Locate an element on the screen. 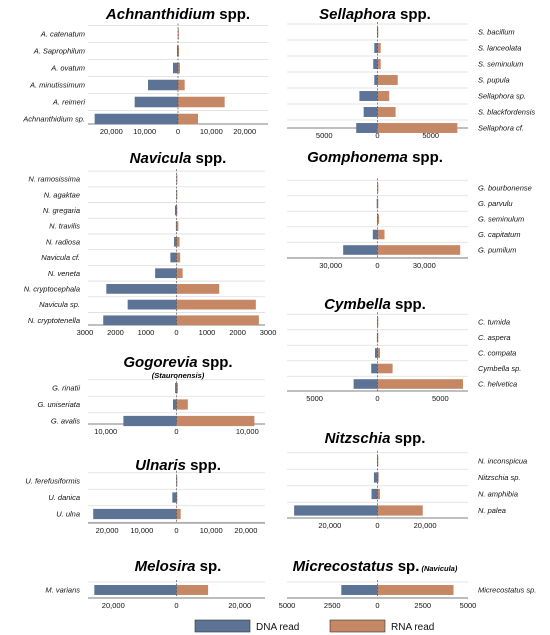 The image size is (550, 635). category-label: C. aspera is located at coordinates (494, 337).